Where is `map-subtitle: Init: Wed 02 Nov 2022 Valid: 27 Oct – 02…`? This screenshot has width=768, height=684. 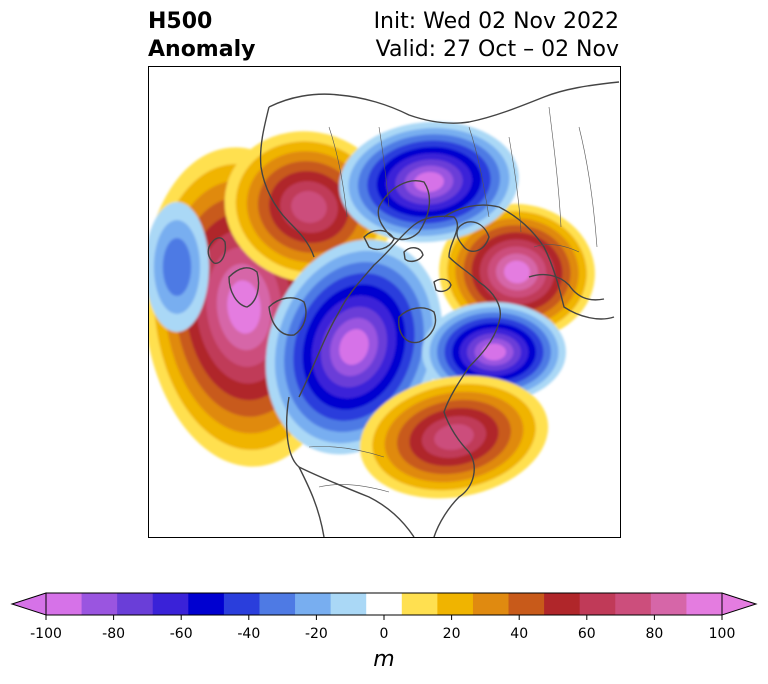 map-subtitle: Init: Wed 02 Nov 2022 Valid: 27 Oct – 02… is located at coordinates (496, 36).